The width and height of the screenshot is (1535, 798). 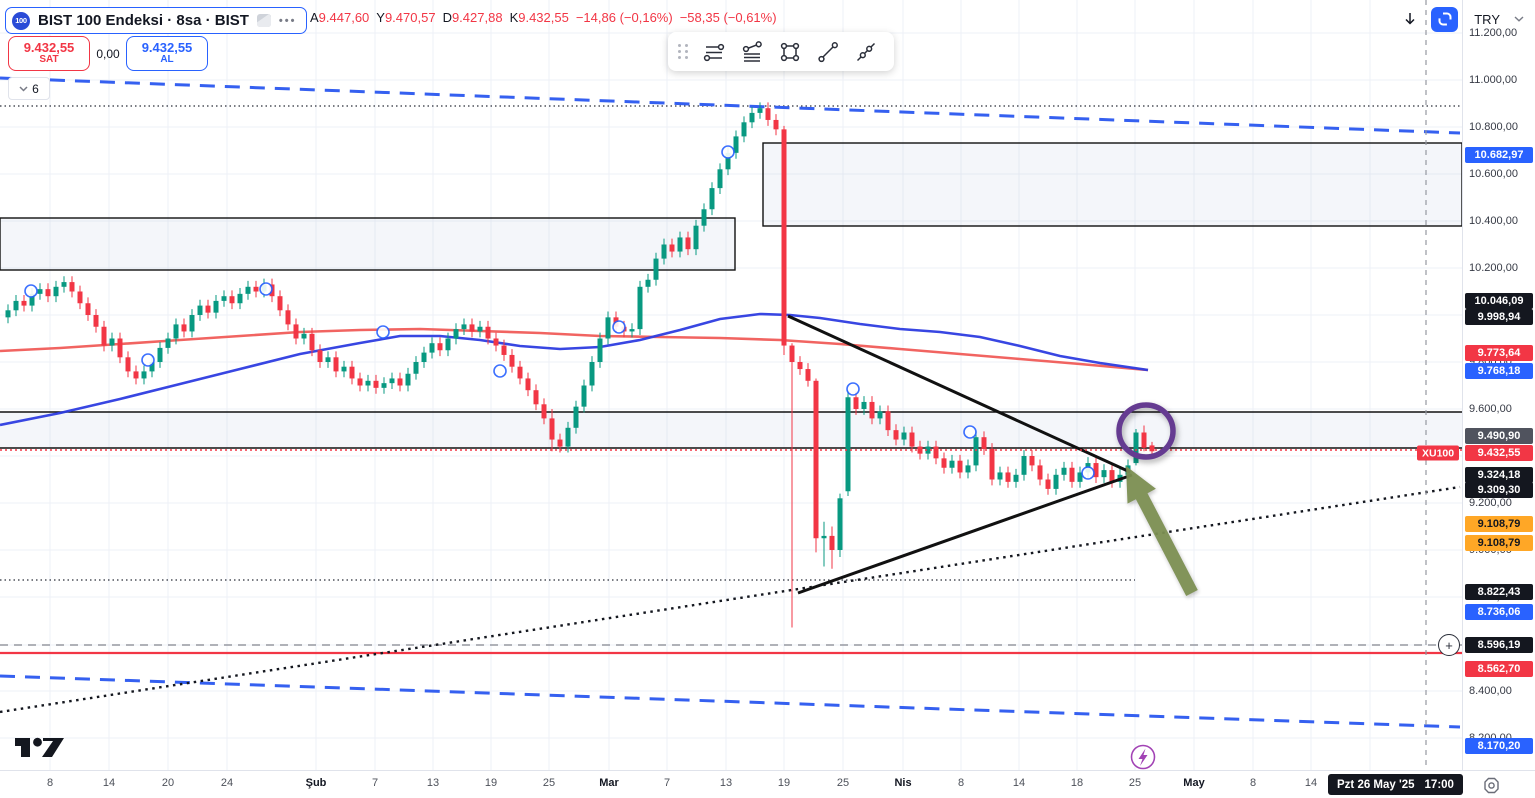 I want to click on extended-line-tool-icon, so click(x=866, y=52).